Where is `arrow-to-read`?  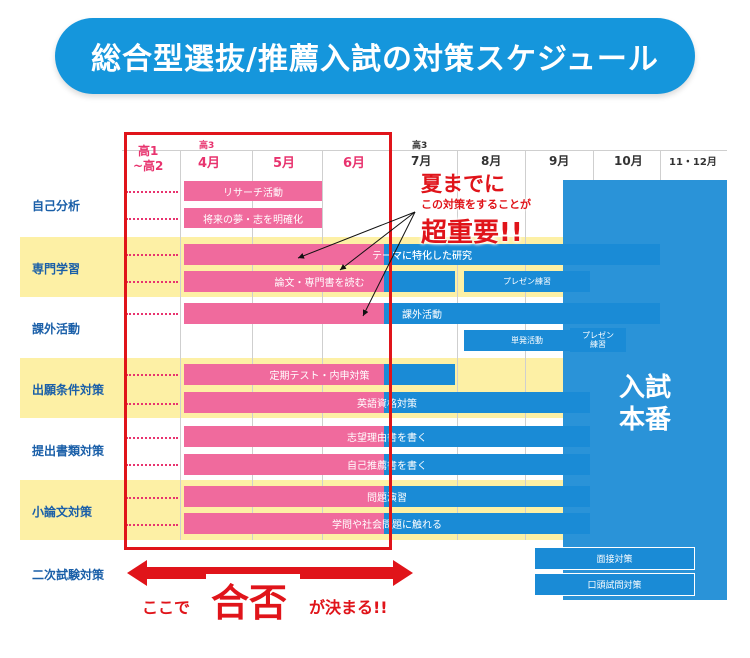
arrow-to-read is located at coordinates (377, 241).